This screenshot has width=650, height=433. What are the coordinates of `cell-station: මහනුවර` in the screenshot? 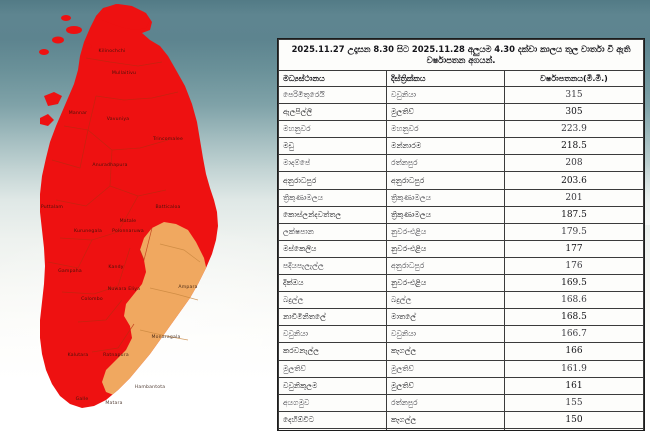 It's located at (332, 129).